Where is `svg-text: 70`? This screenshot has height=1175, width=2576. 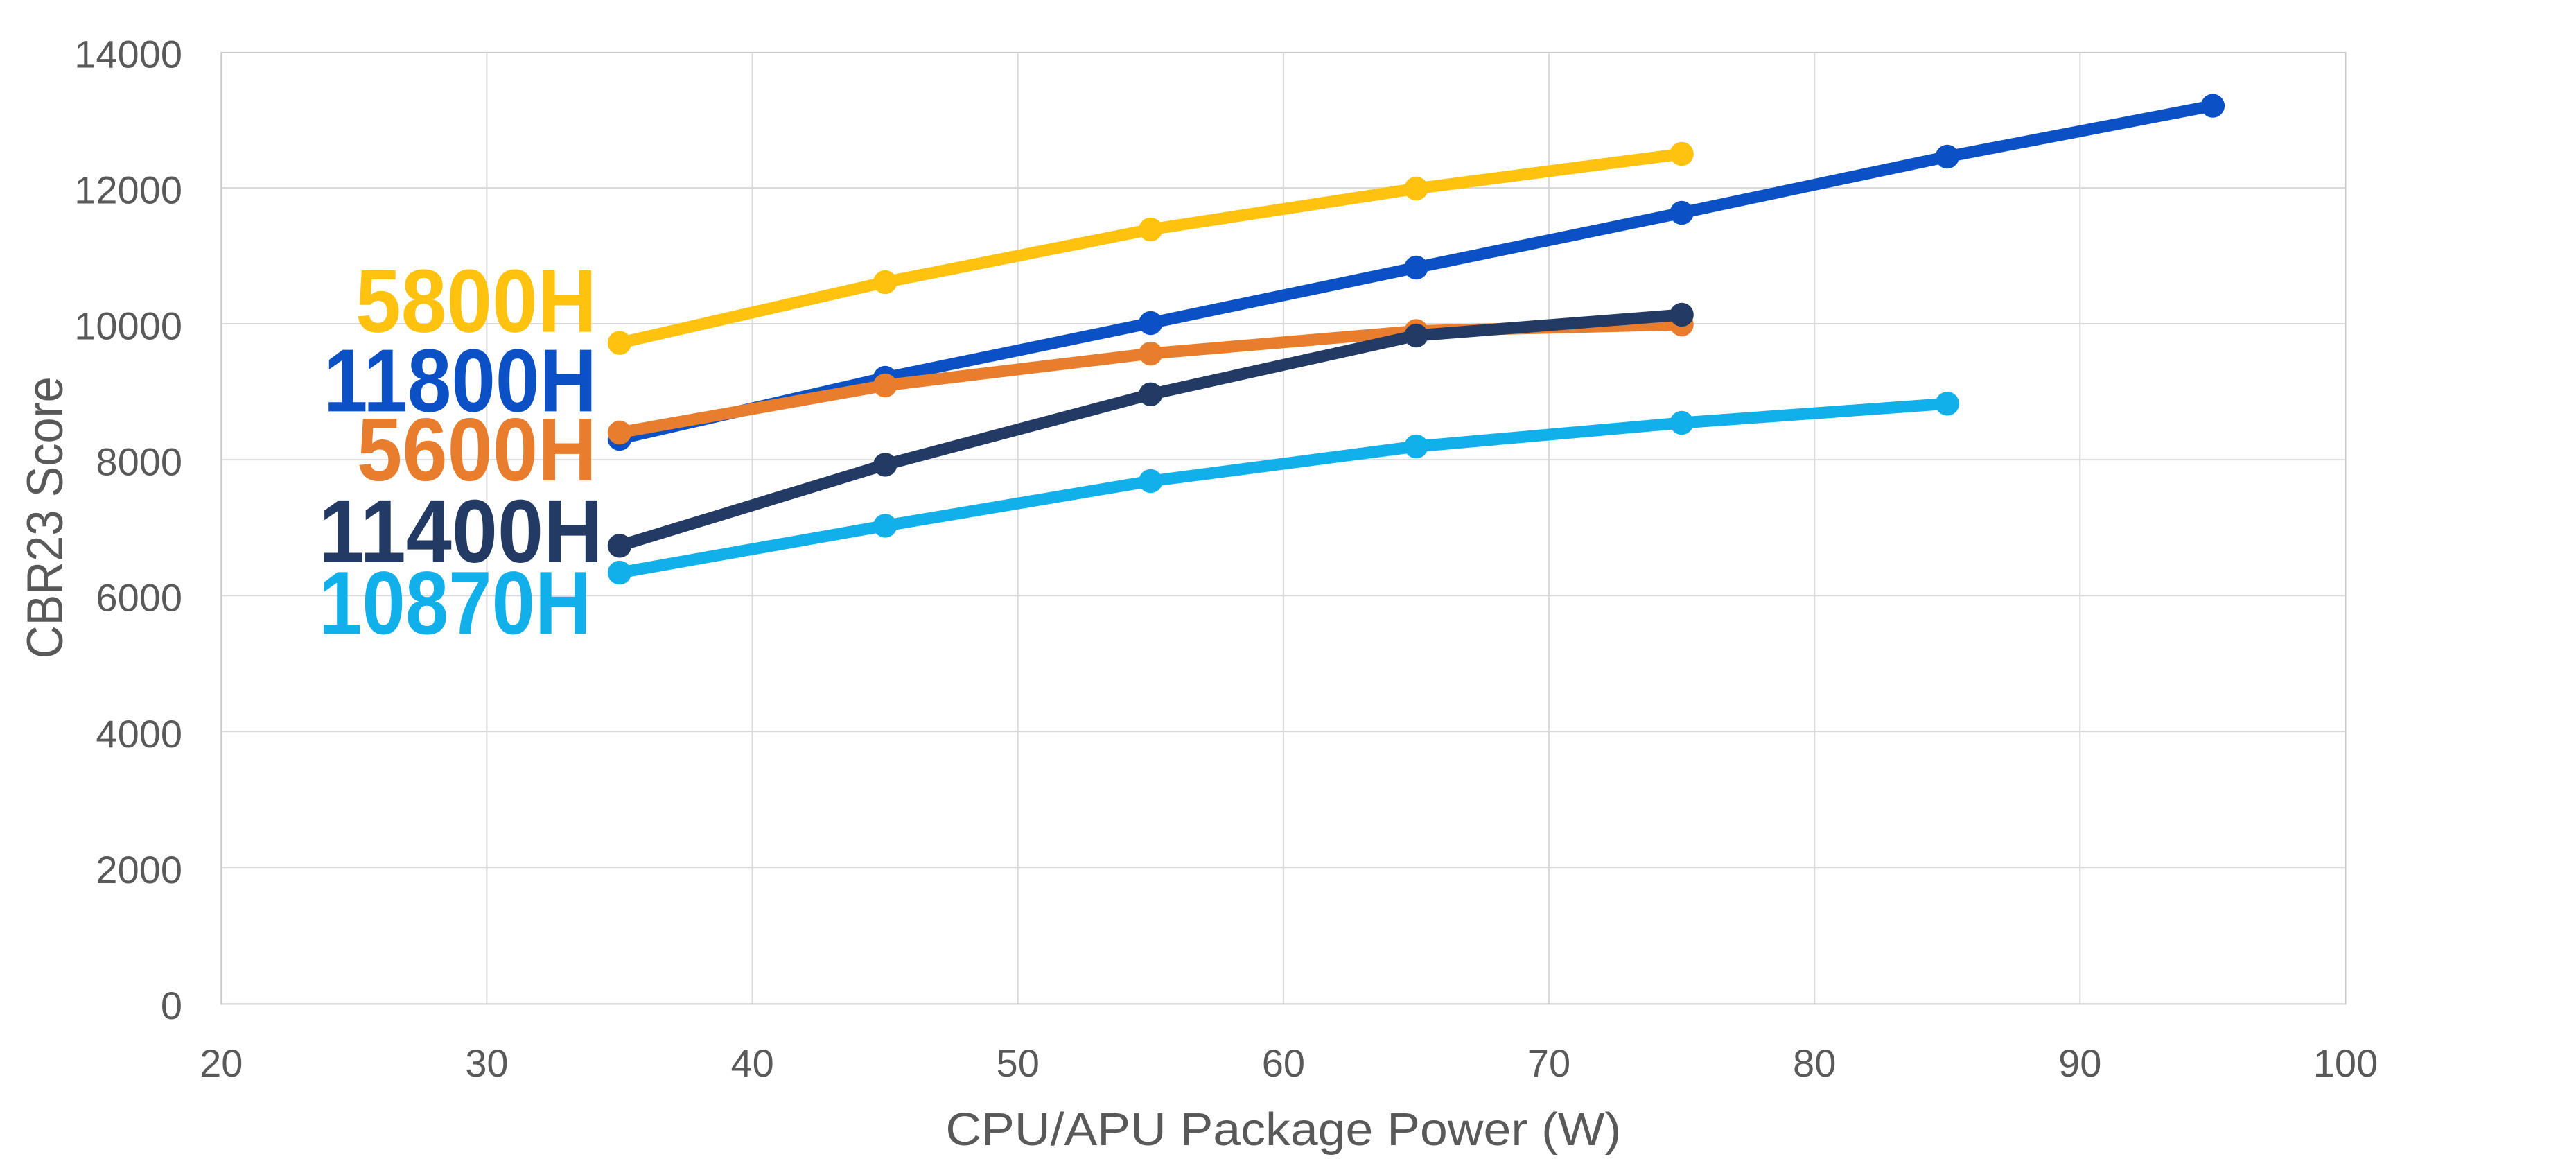 svg-text: 70 is located at coordinates (1548, 1063).